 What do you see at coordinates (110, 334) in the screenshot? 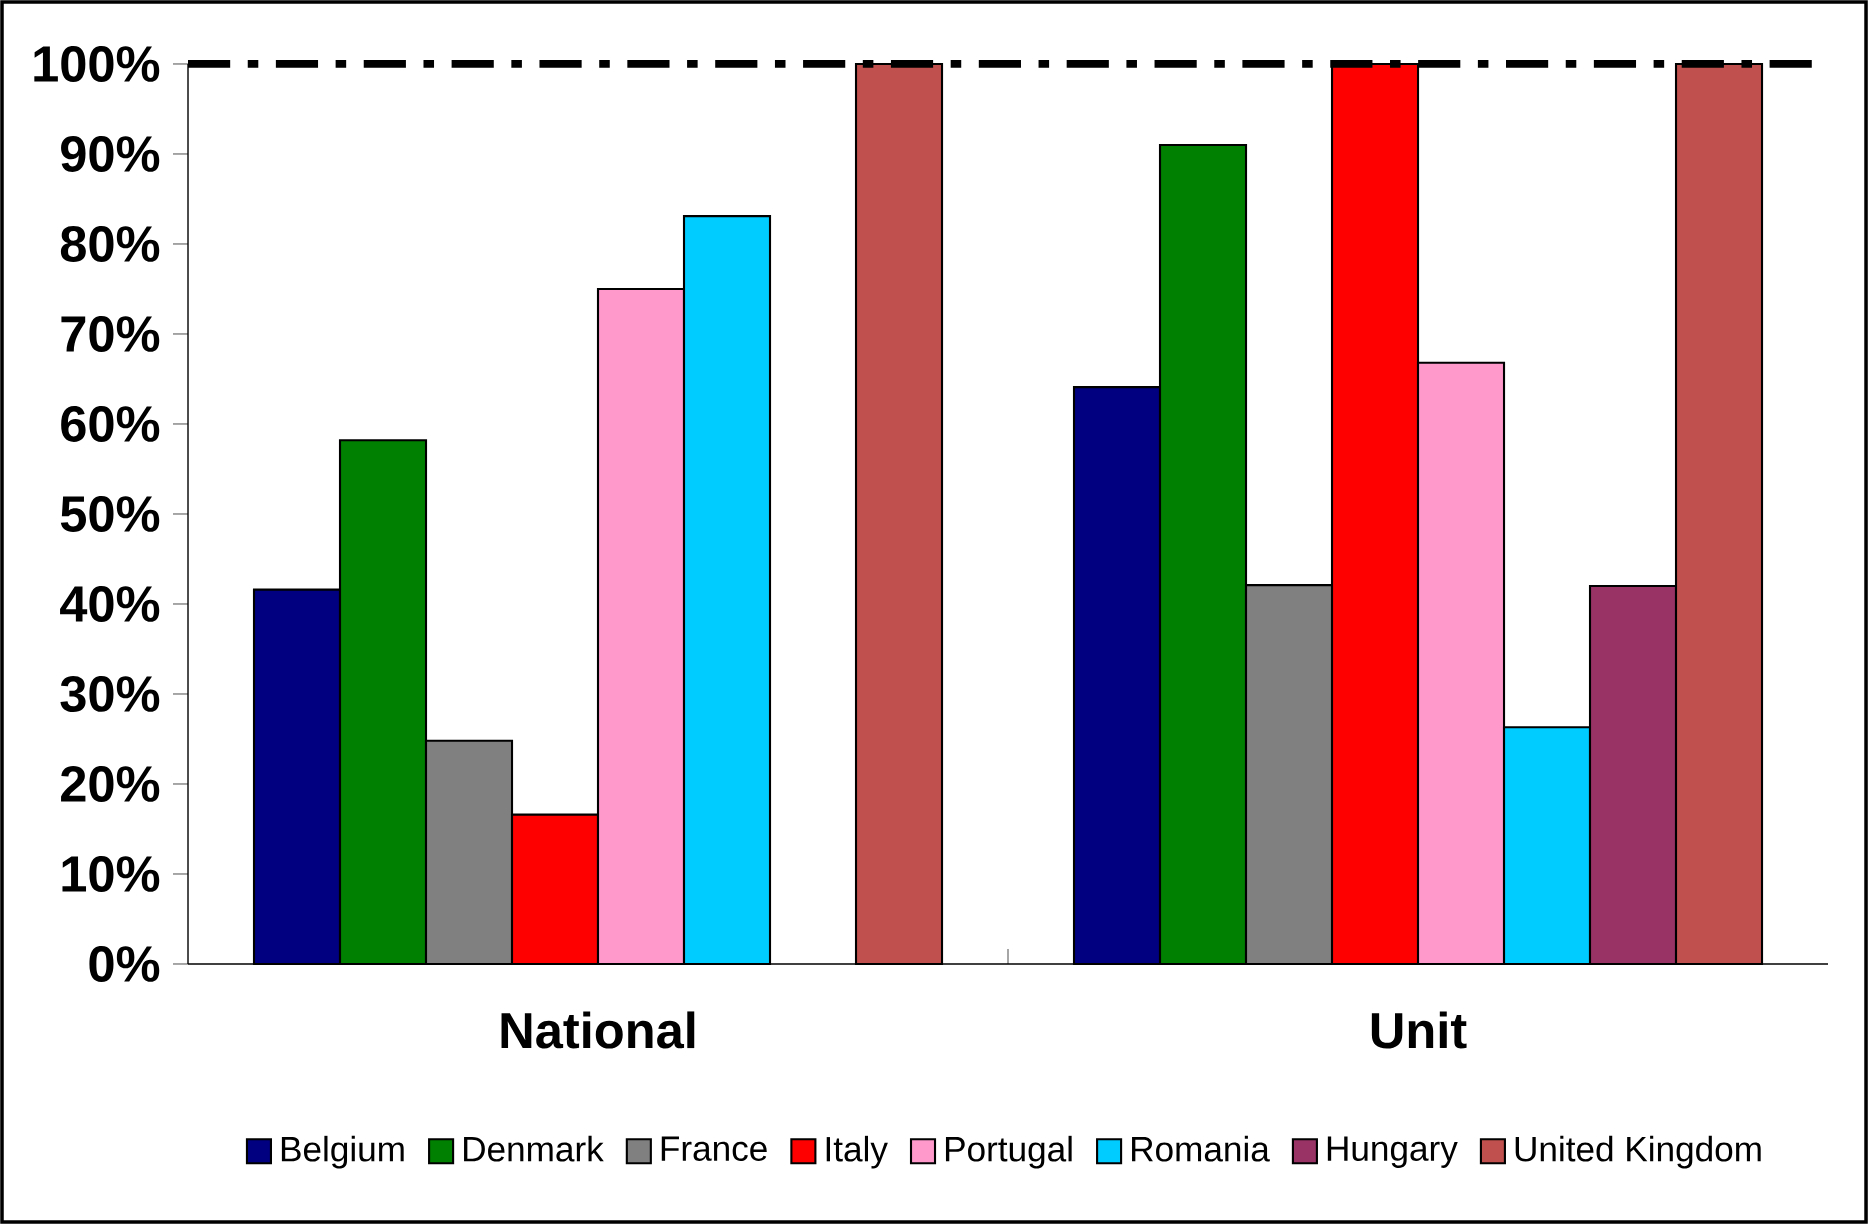
I see `y-tick-label: 70%` at bounding box center [110, 334].